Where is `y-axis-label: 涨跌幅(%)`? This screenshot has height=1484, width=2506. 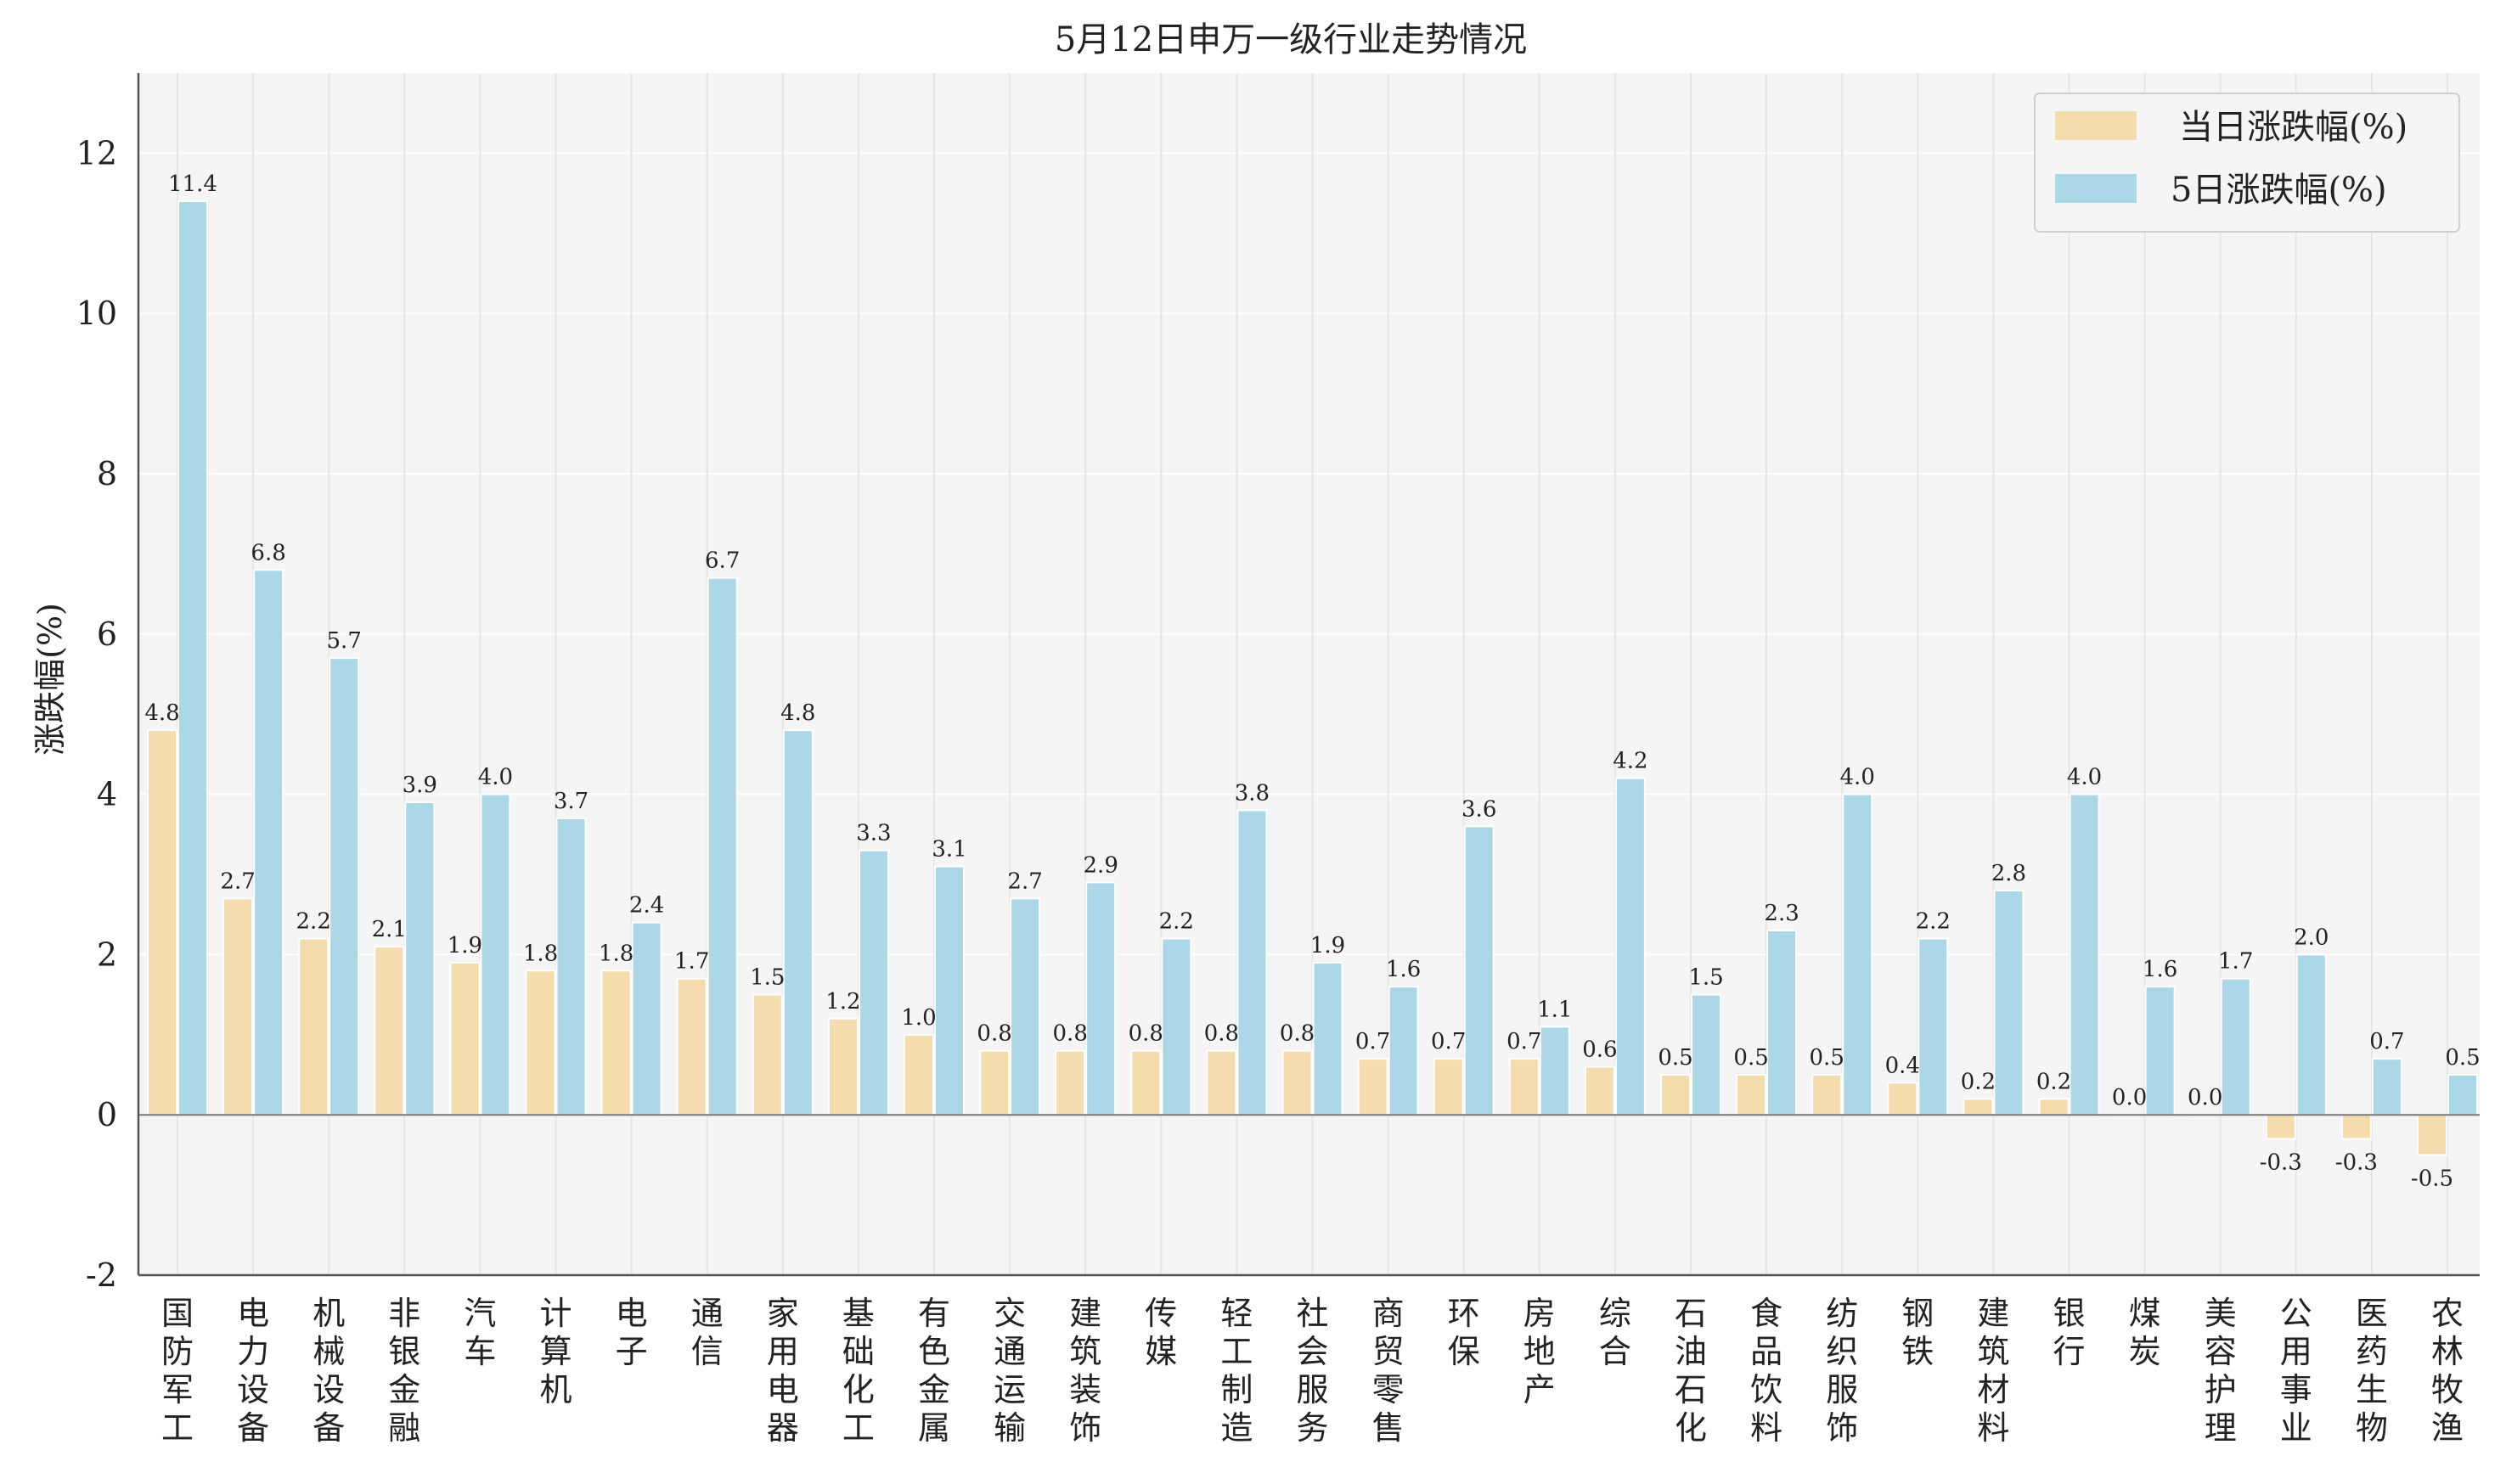
y-axis-label: 涨跌幅(%) is located at coordinates (50, 679).